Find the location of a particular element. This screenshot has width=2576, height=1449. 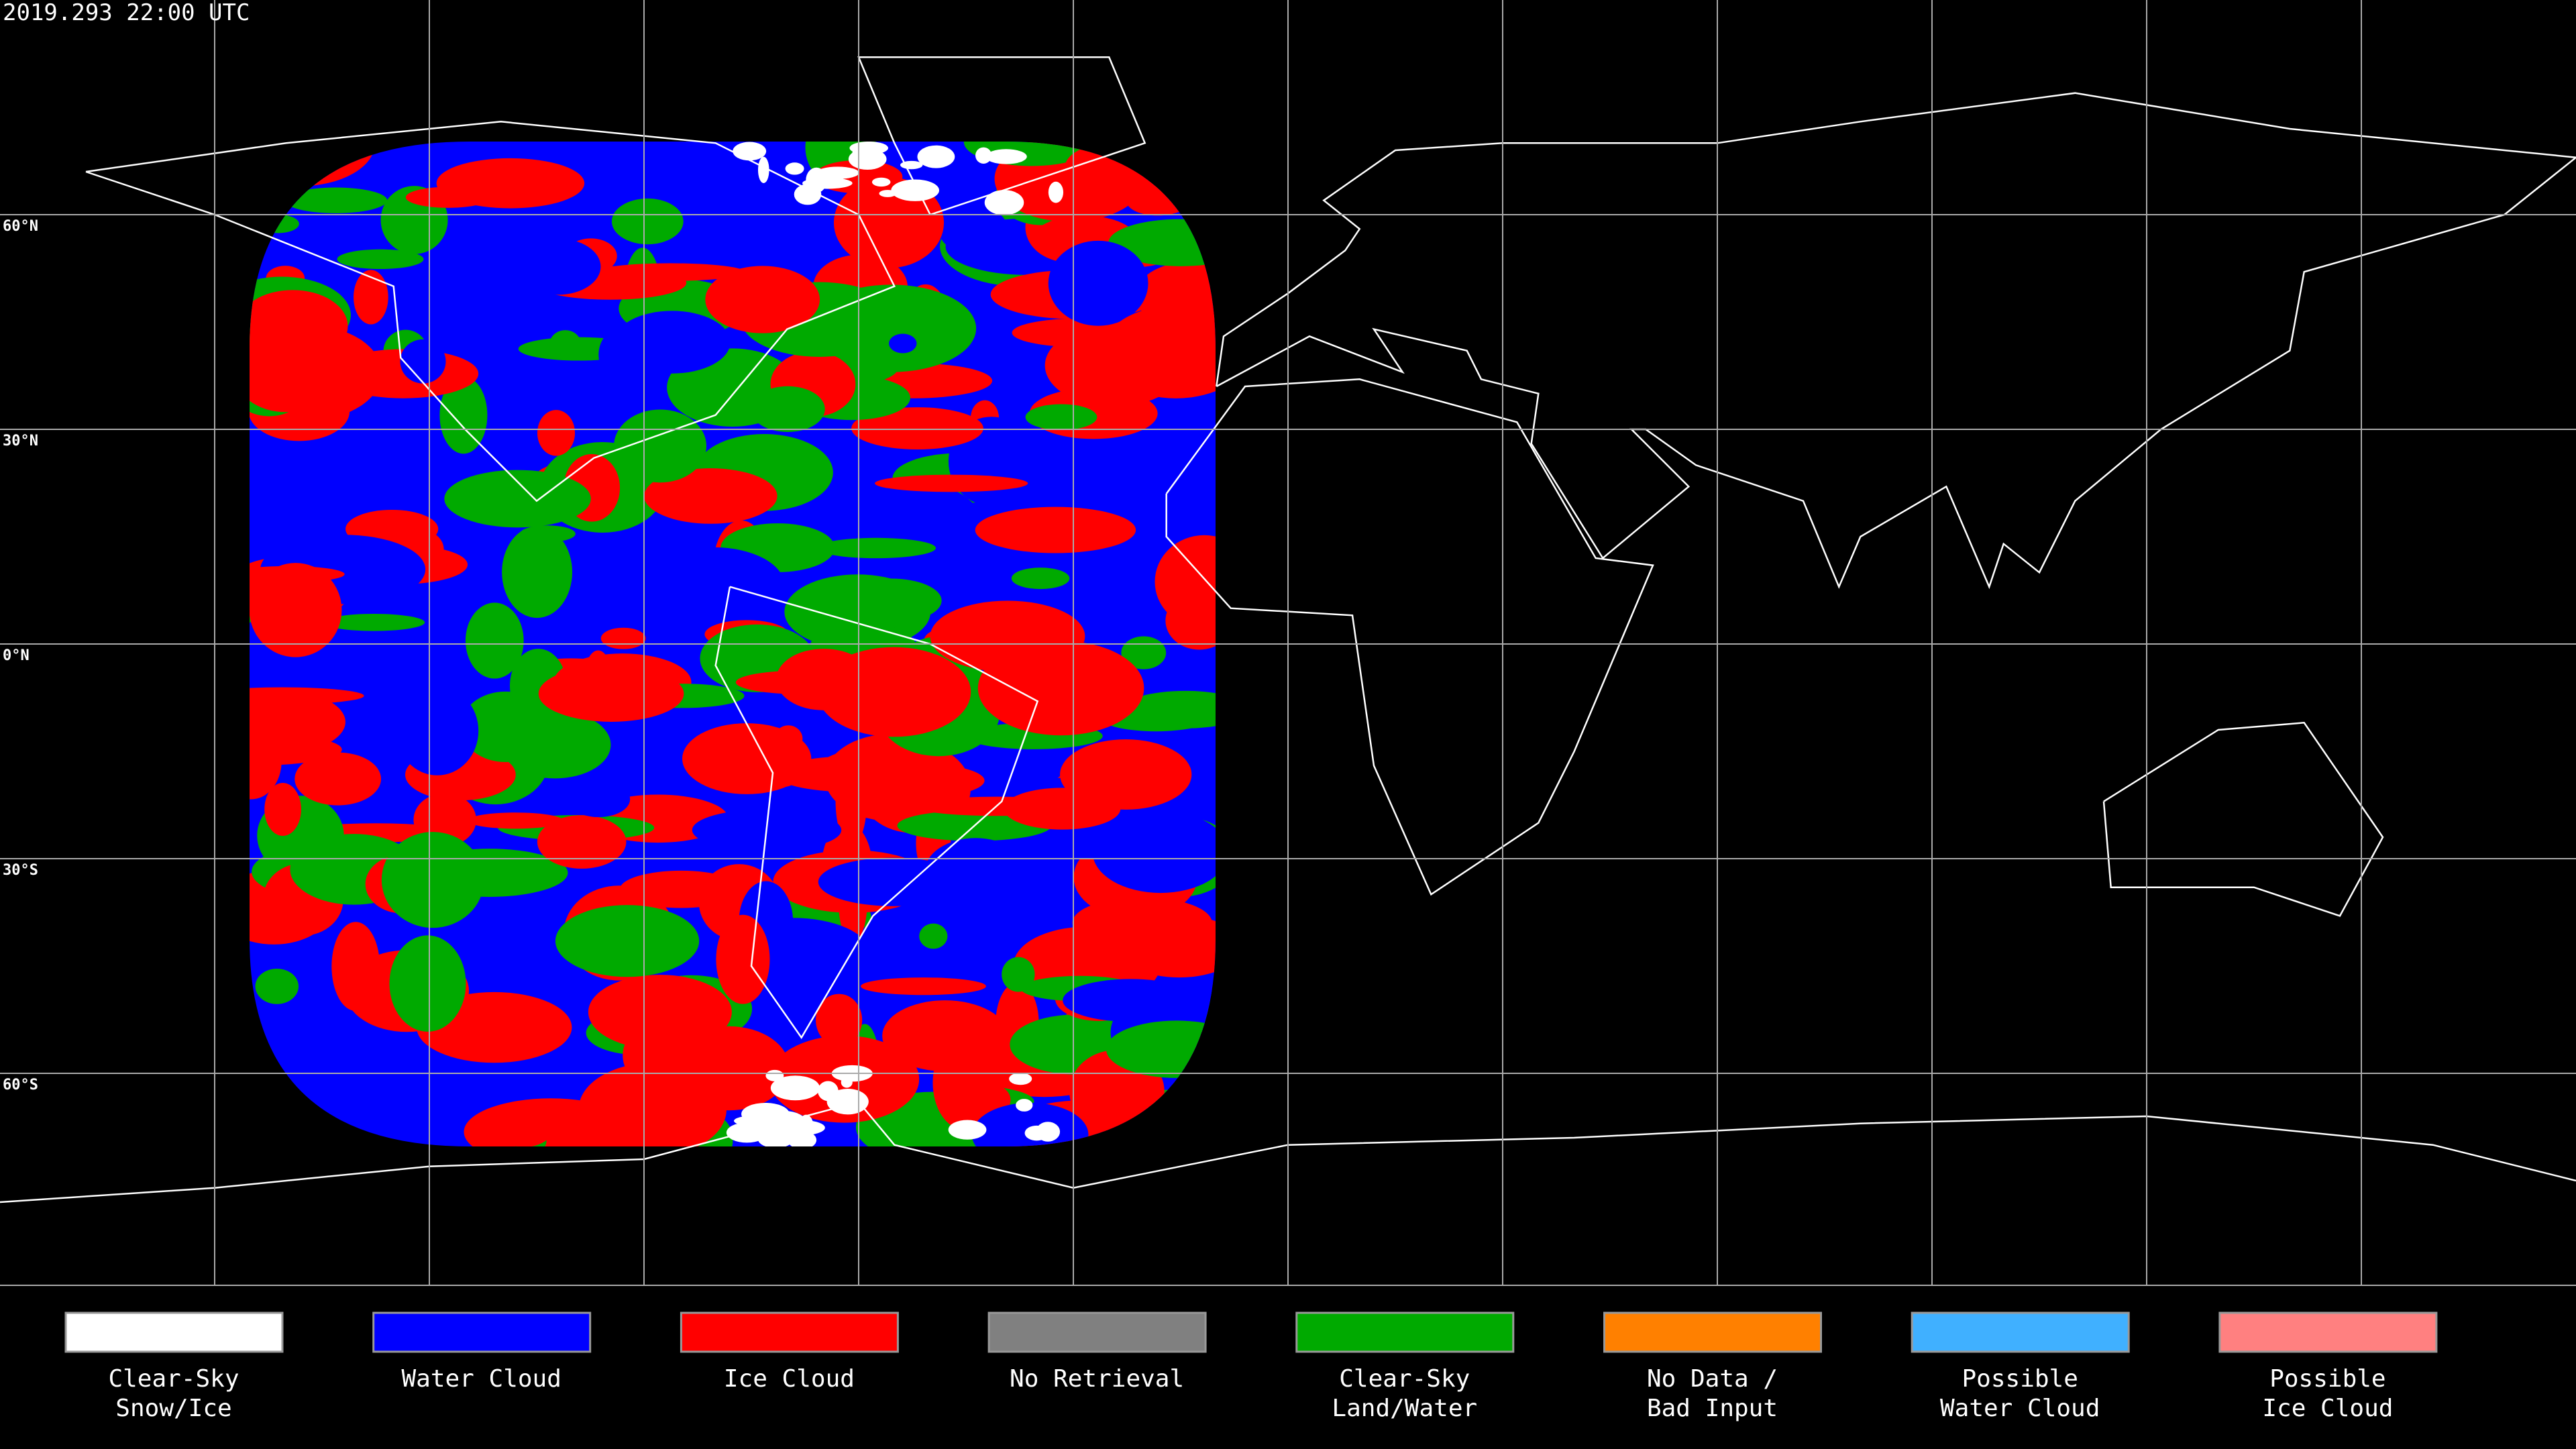

legend-label: Land/Water is located at coordinates (1404, 1408).